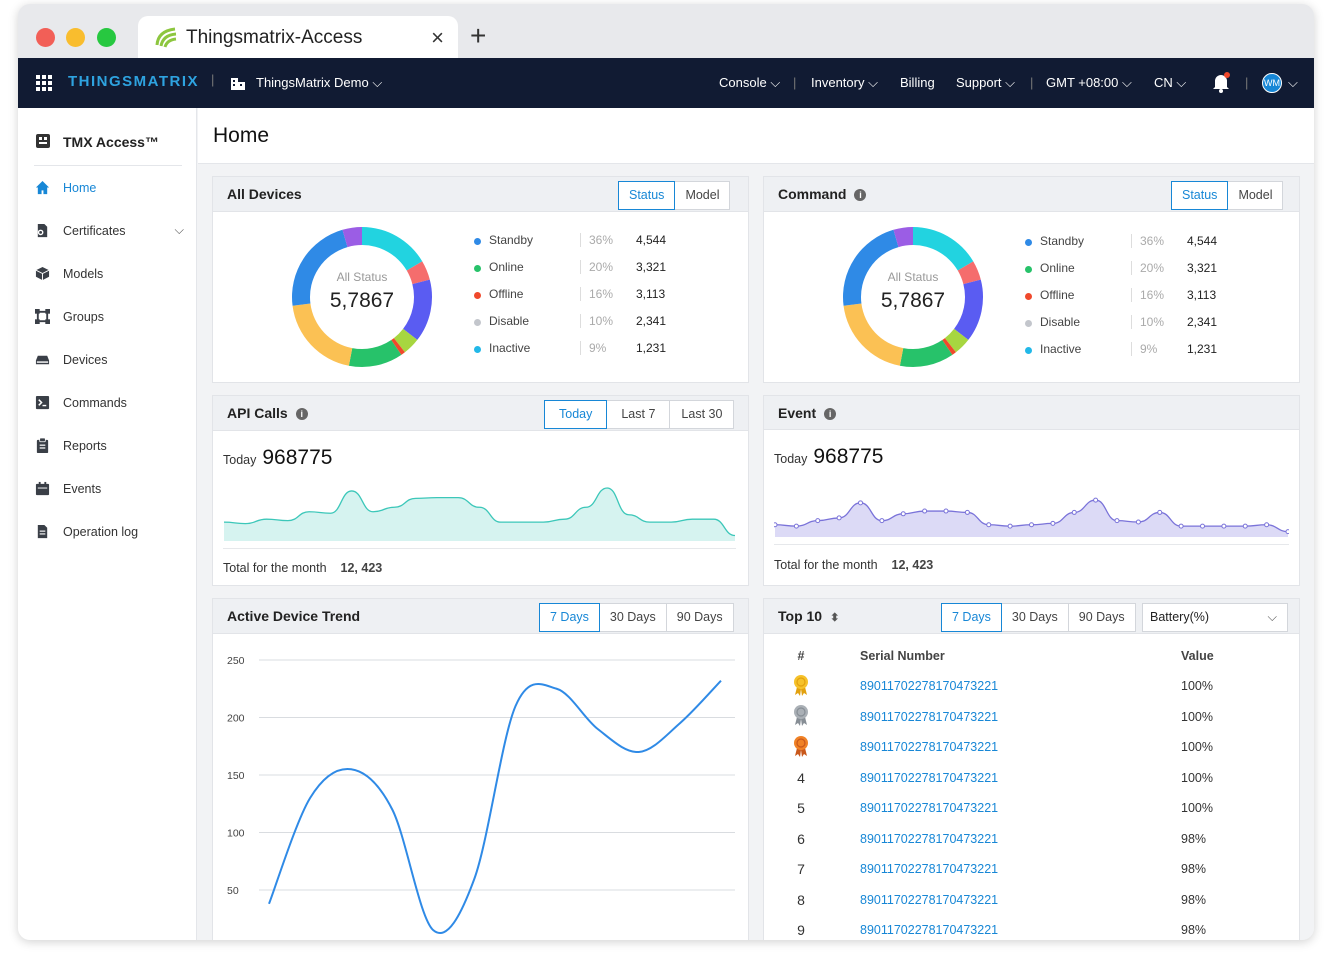  What do you see at coordinates (917, 82) in the screenshot?
I see `nav-billing-link: Billing` at bounding box center [917, 82].